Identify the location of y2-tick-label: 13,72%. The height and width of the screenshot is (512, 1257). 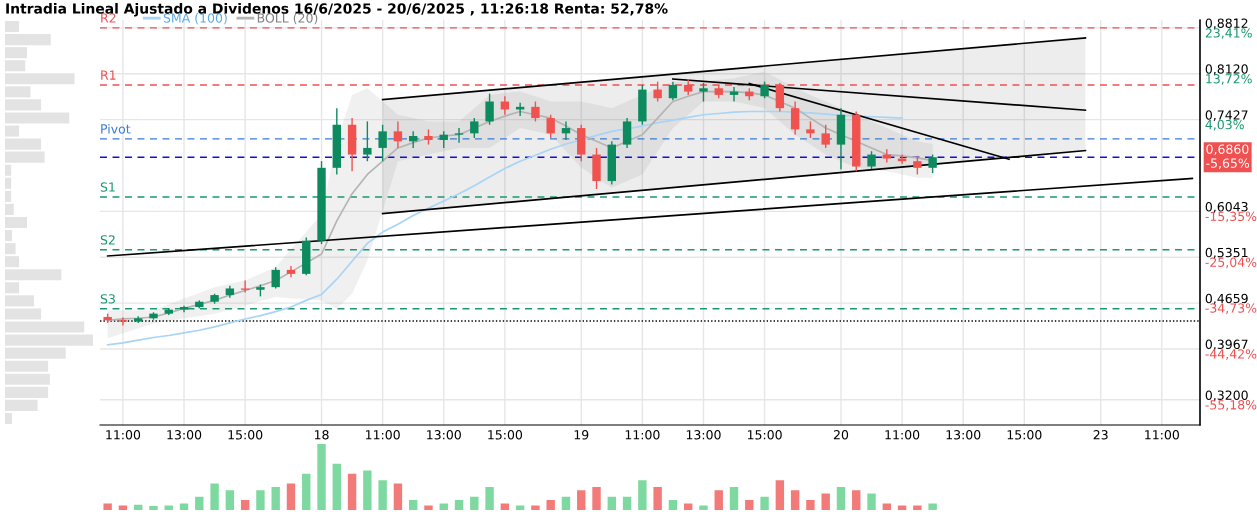
(1229, 79).